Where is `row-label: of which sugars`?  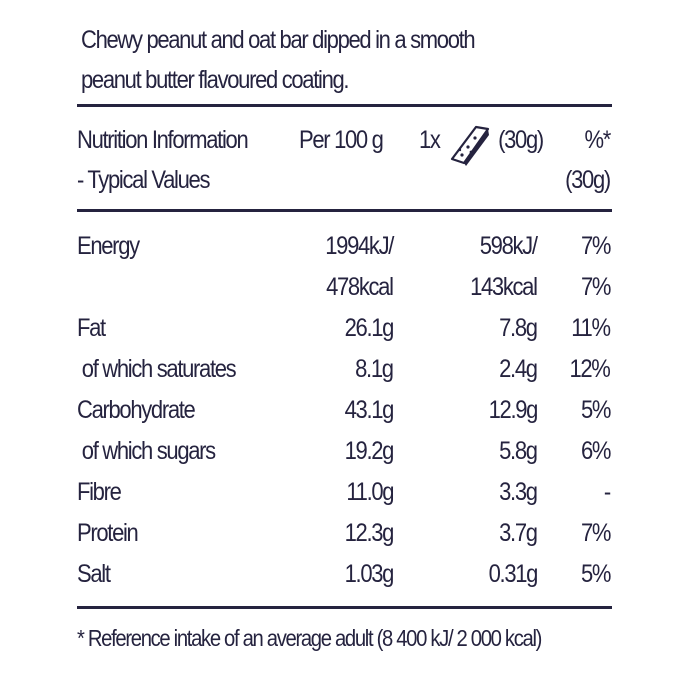
row-label: of which sugars is located at coordinates (146, 451).